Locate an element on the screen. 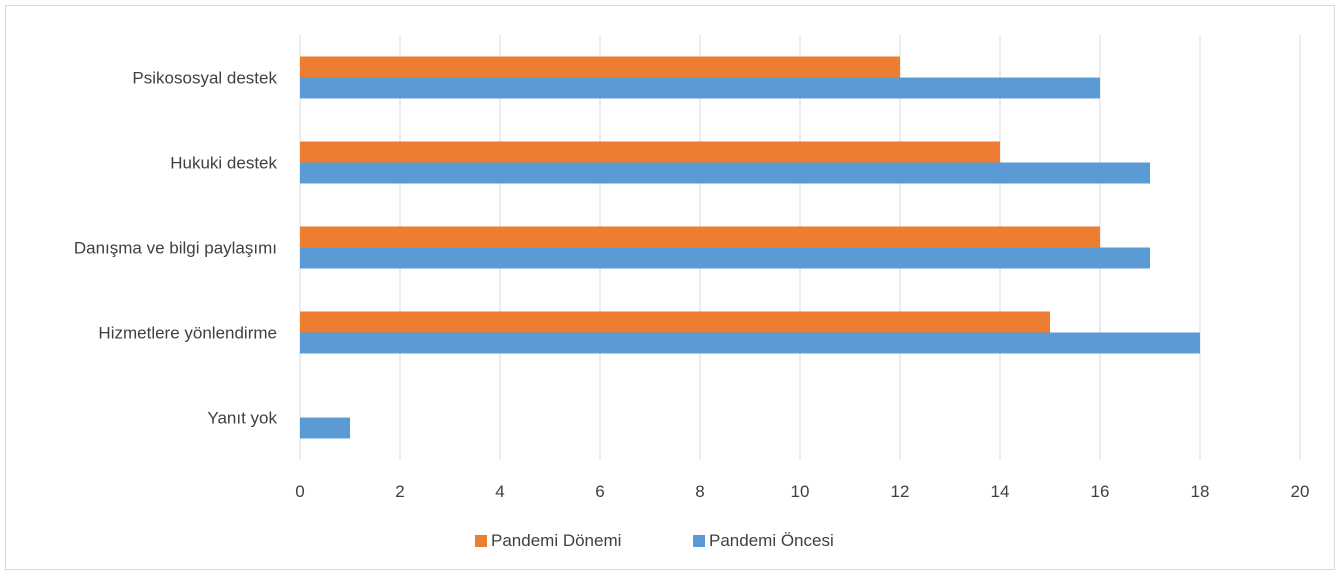  x-tick-labels: 0 2 4 6 8 10 12 14 16 18 20 is located at coordinates (802, 491).